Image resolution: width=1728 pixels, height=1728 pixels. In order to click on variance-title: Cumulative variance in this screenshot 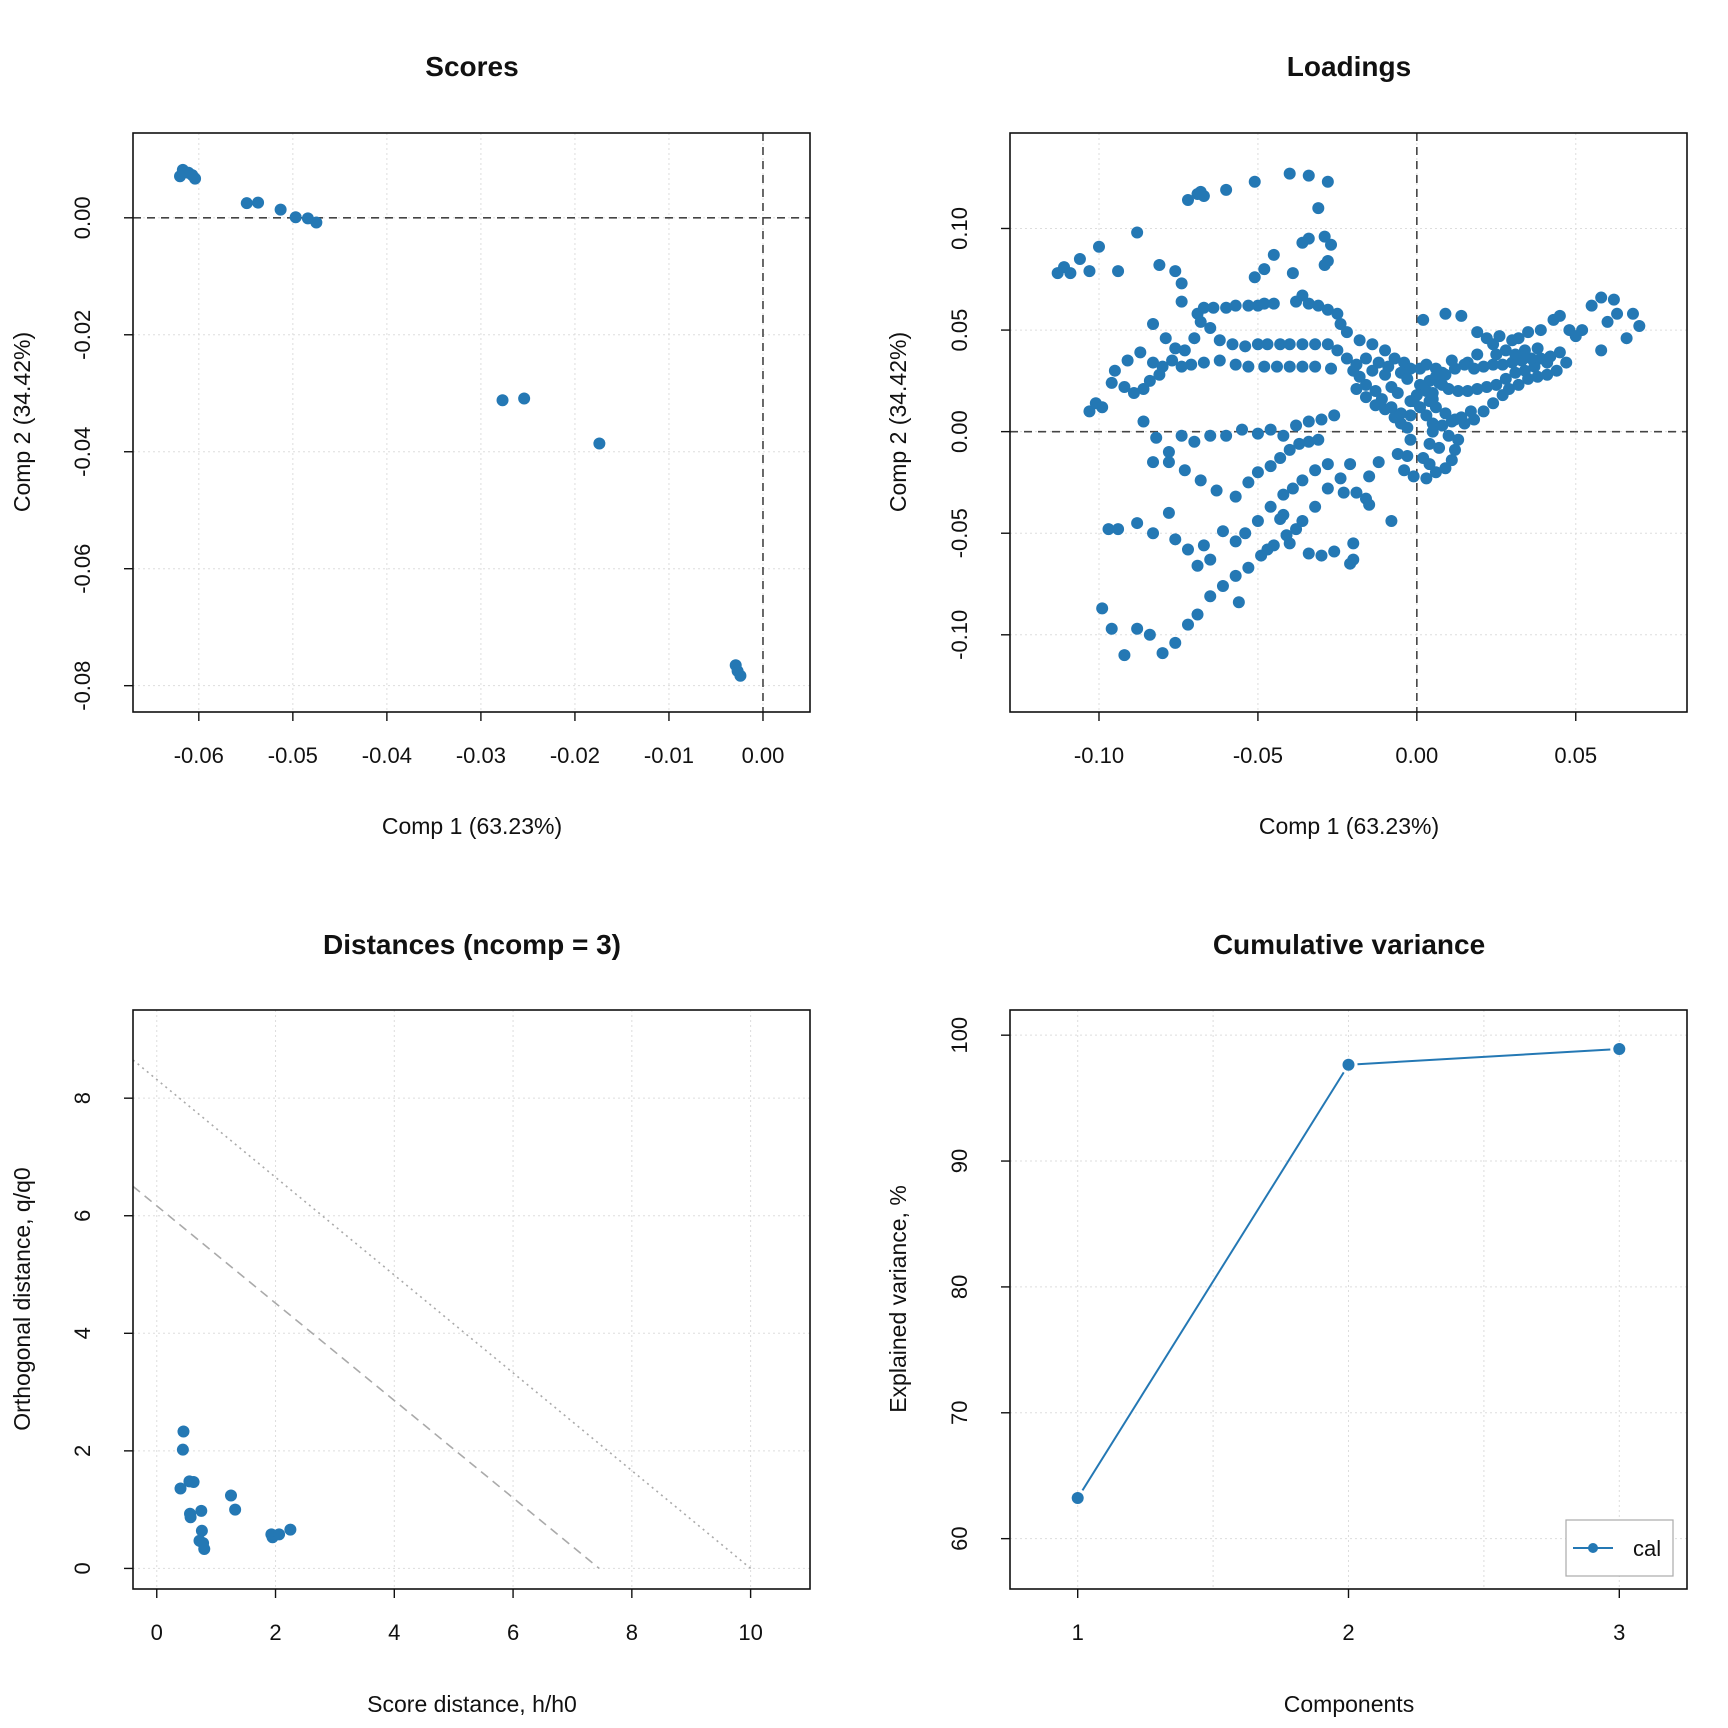, I will do `click(1349, 944)`.